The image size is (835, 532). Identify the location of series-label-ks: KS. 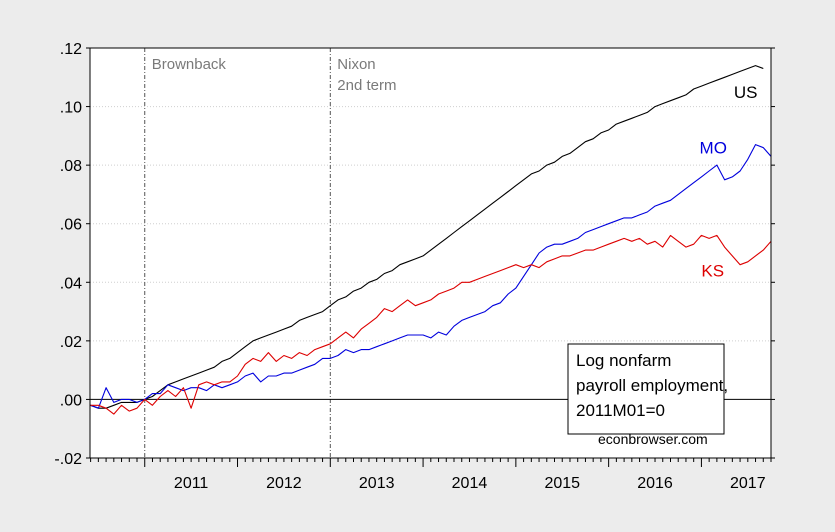
(712, 270).